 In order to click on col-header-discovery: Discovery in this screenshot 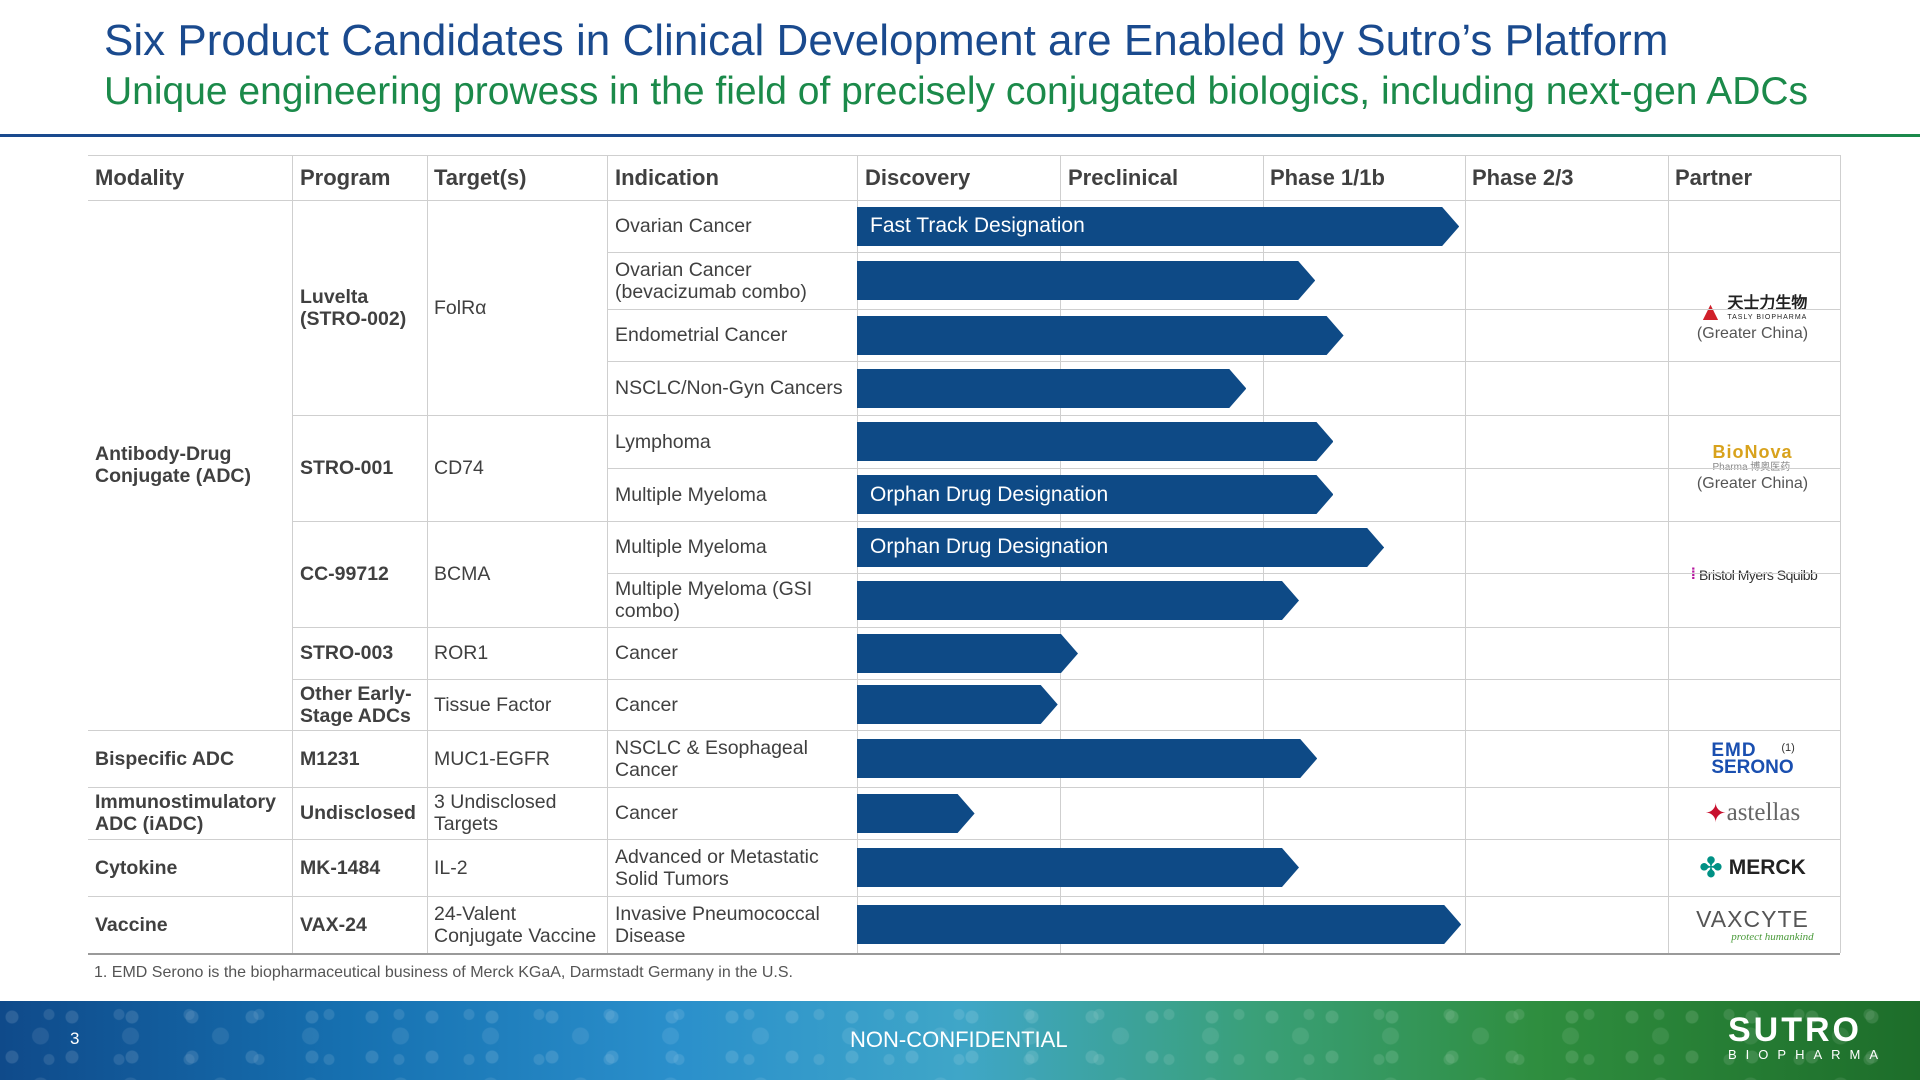, I will do `click(918, 177)`.